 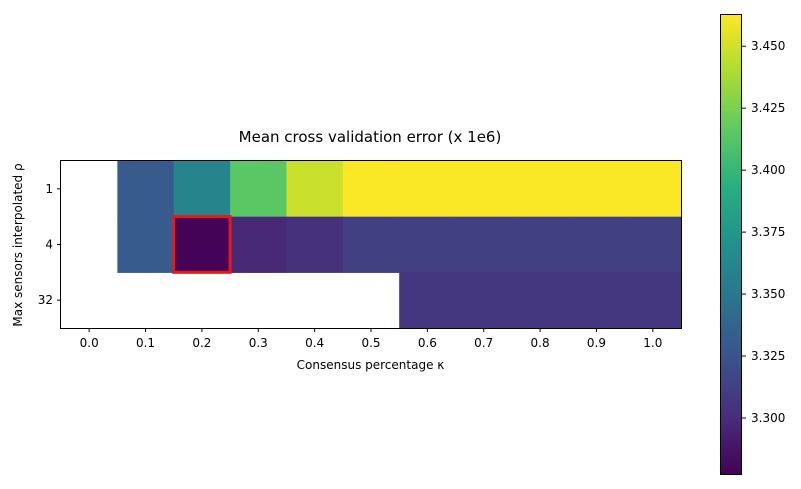 What do you see at coordinates (768, 108) in the screenshot?
I see `colorbar-tick-label: 3.425` at bounding box center [768, 108].